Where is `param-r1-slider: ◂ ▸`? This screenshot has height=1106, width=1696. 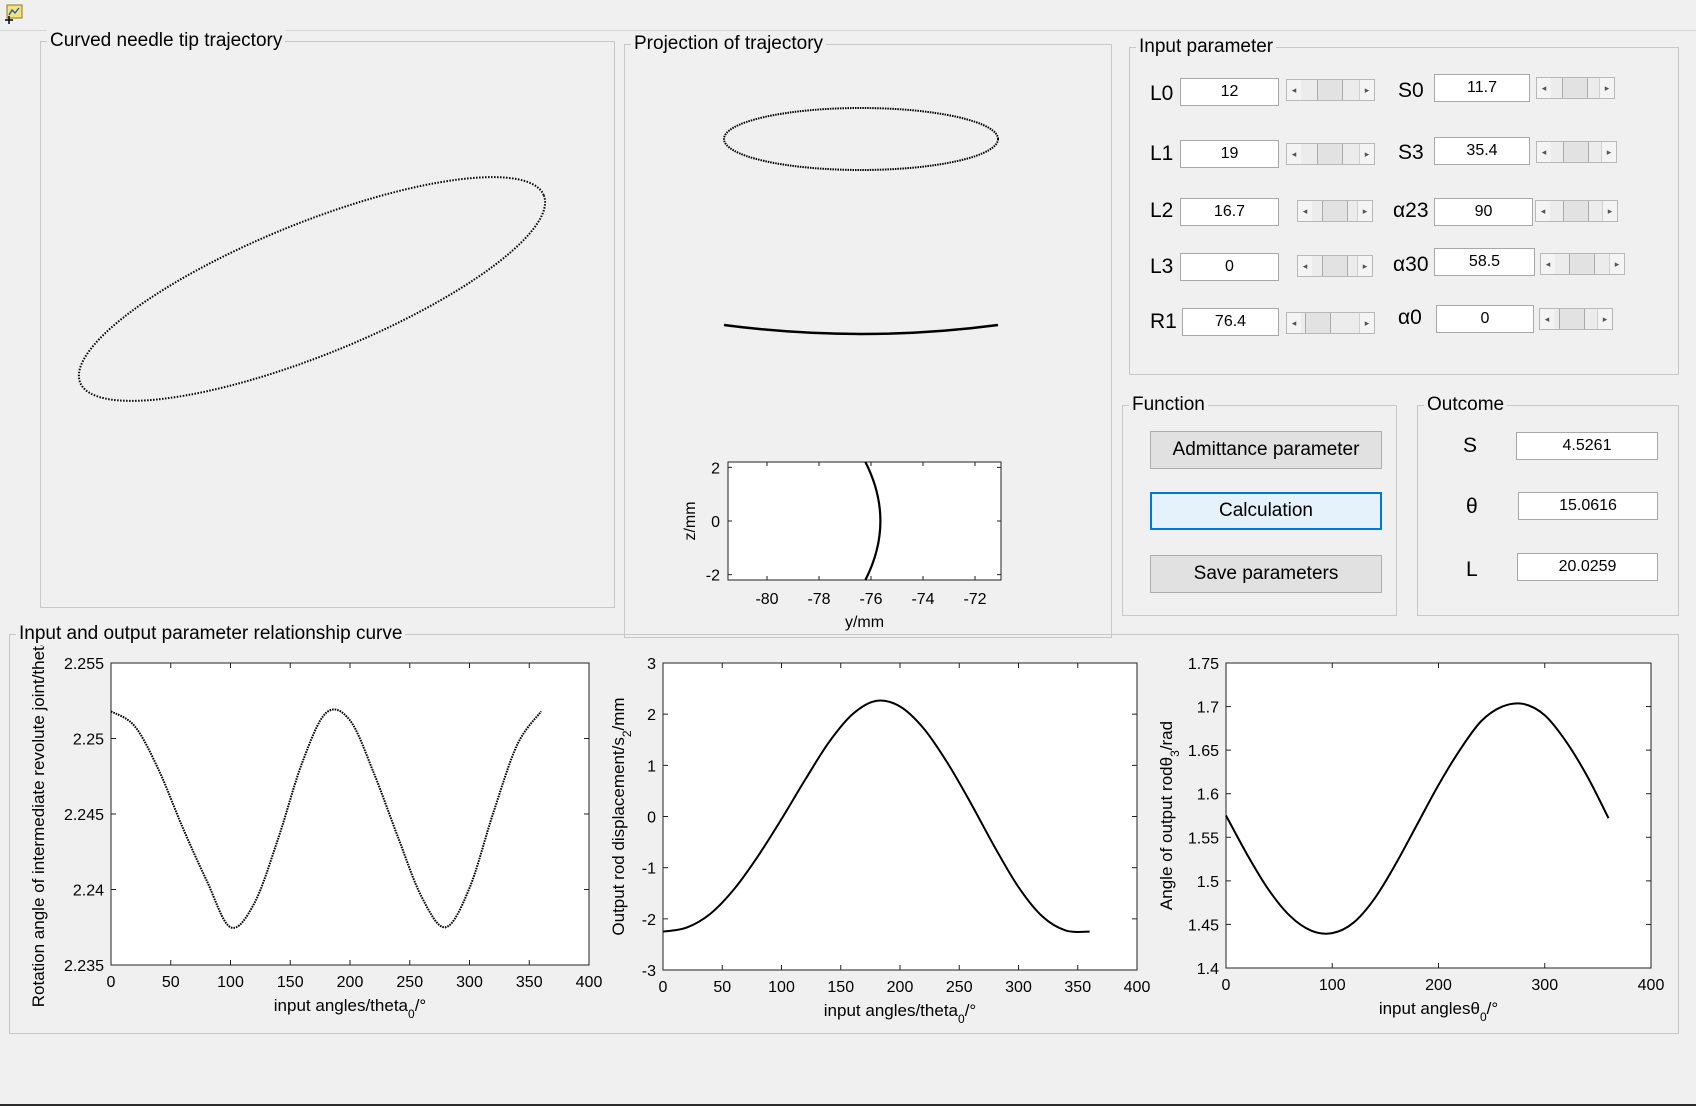
param-r1-slider: ◂ ▸ is located at coordinates (1330, 323).